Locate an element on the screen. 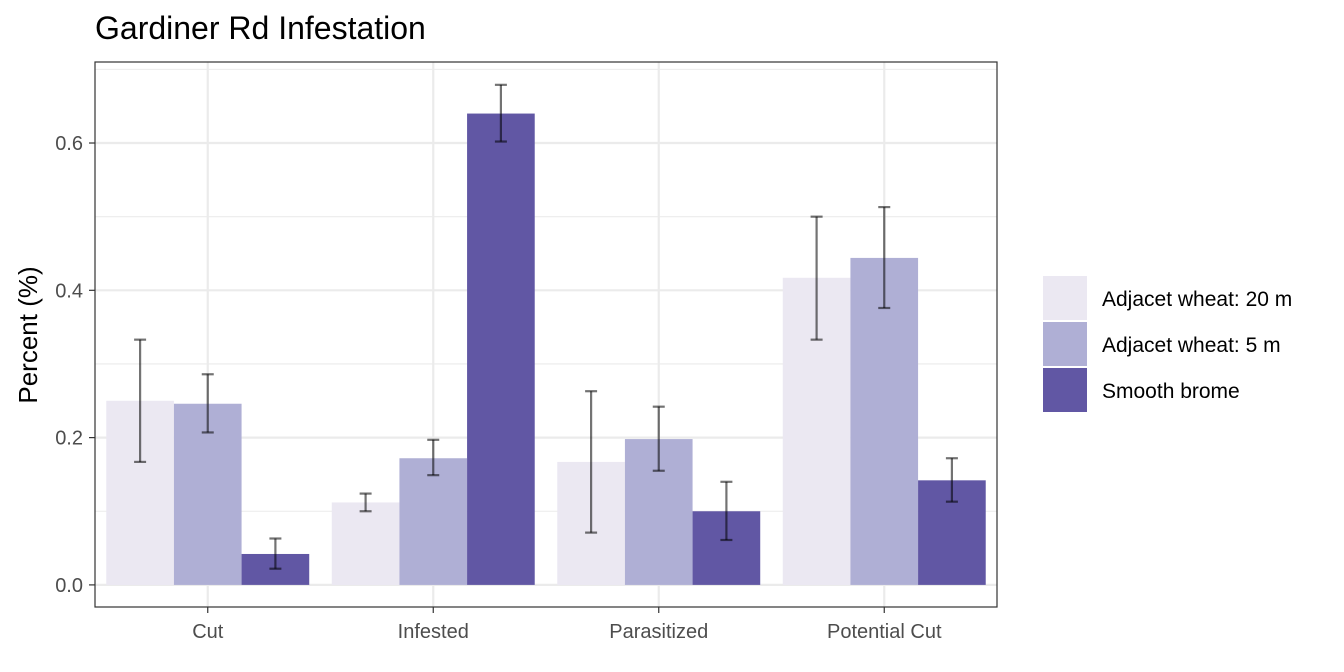 This screenshot has height=672, width=1344. y-tick-label: 0.4 is located at coordinates (69, 291).